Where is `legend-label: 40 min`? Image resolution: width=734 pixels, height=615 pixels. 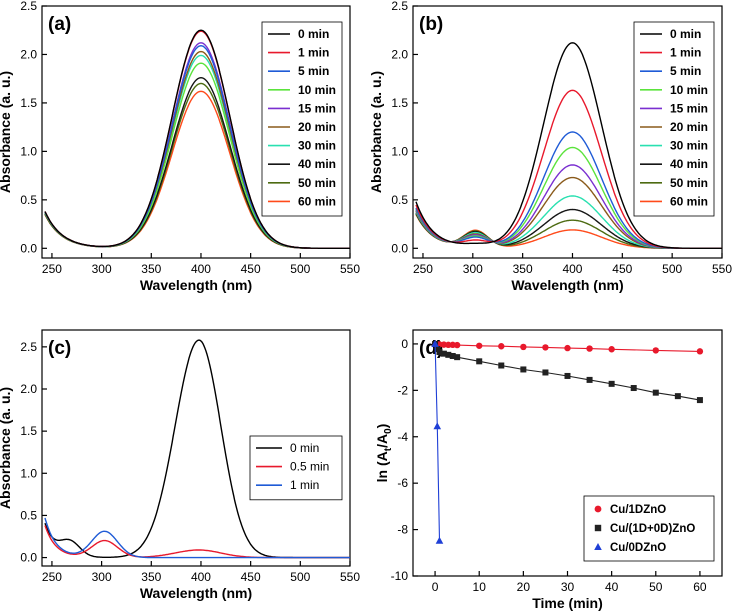 legend-label: 40 min is located at coordinates (689, 164).